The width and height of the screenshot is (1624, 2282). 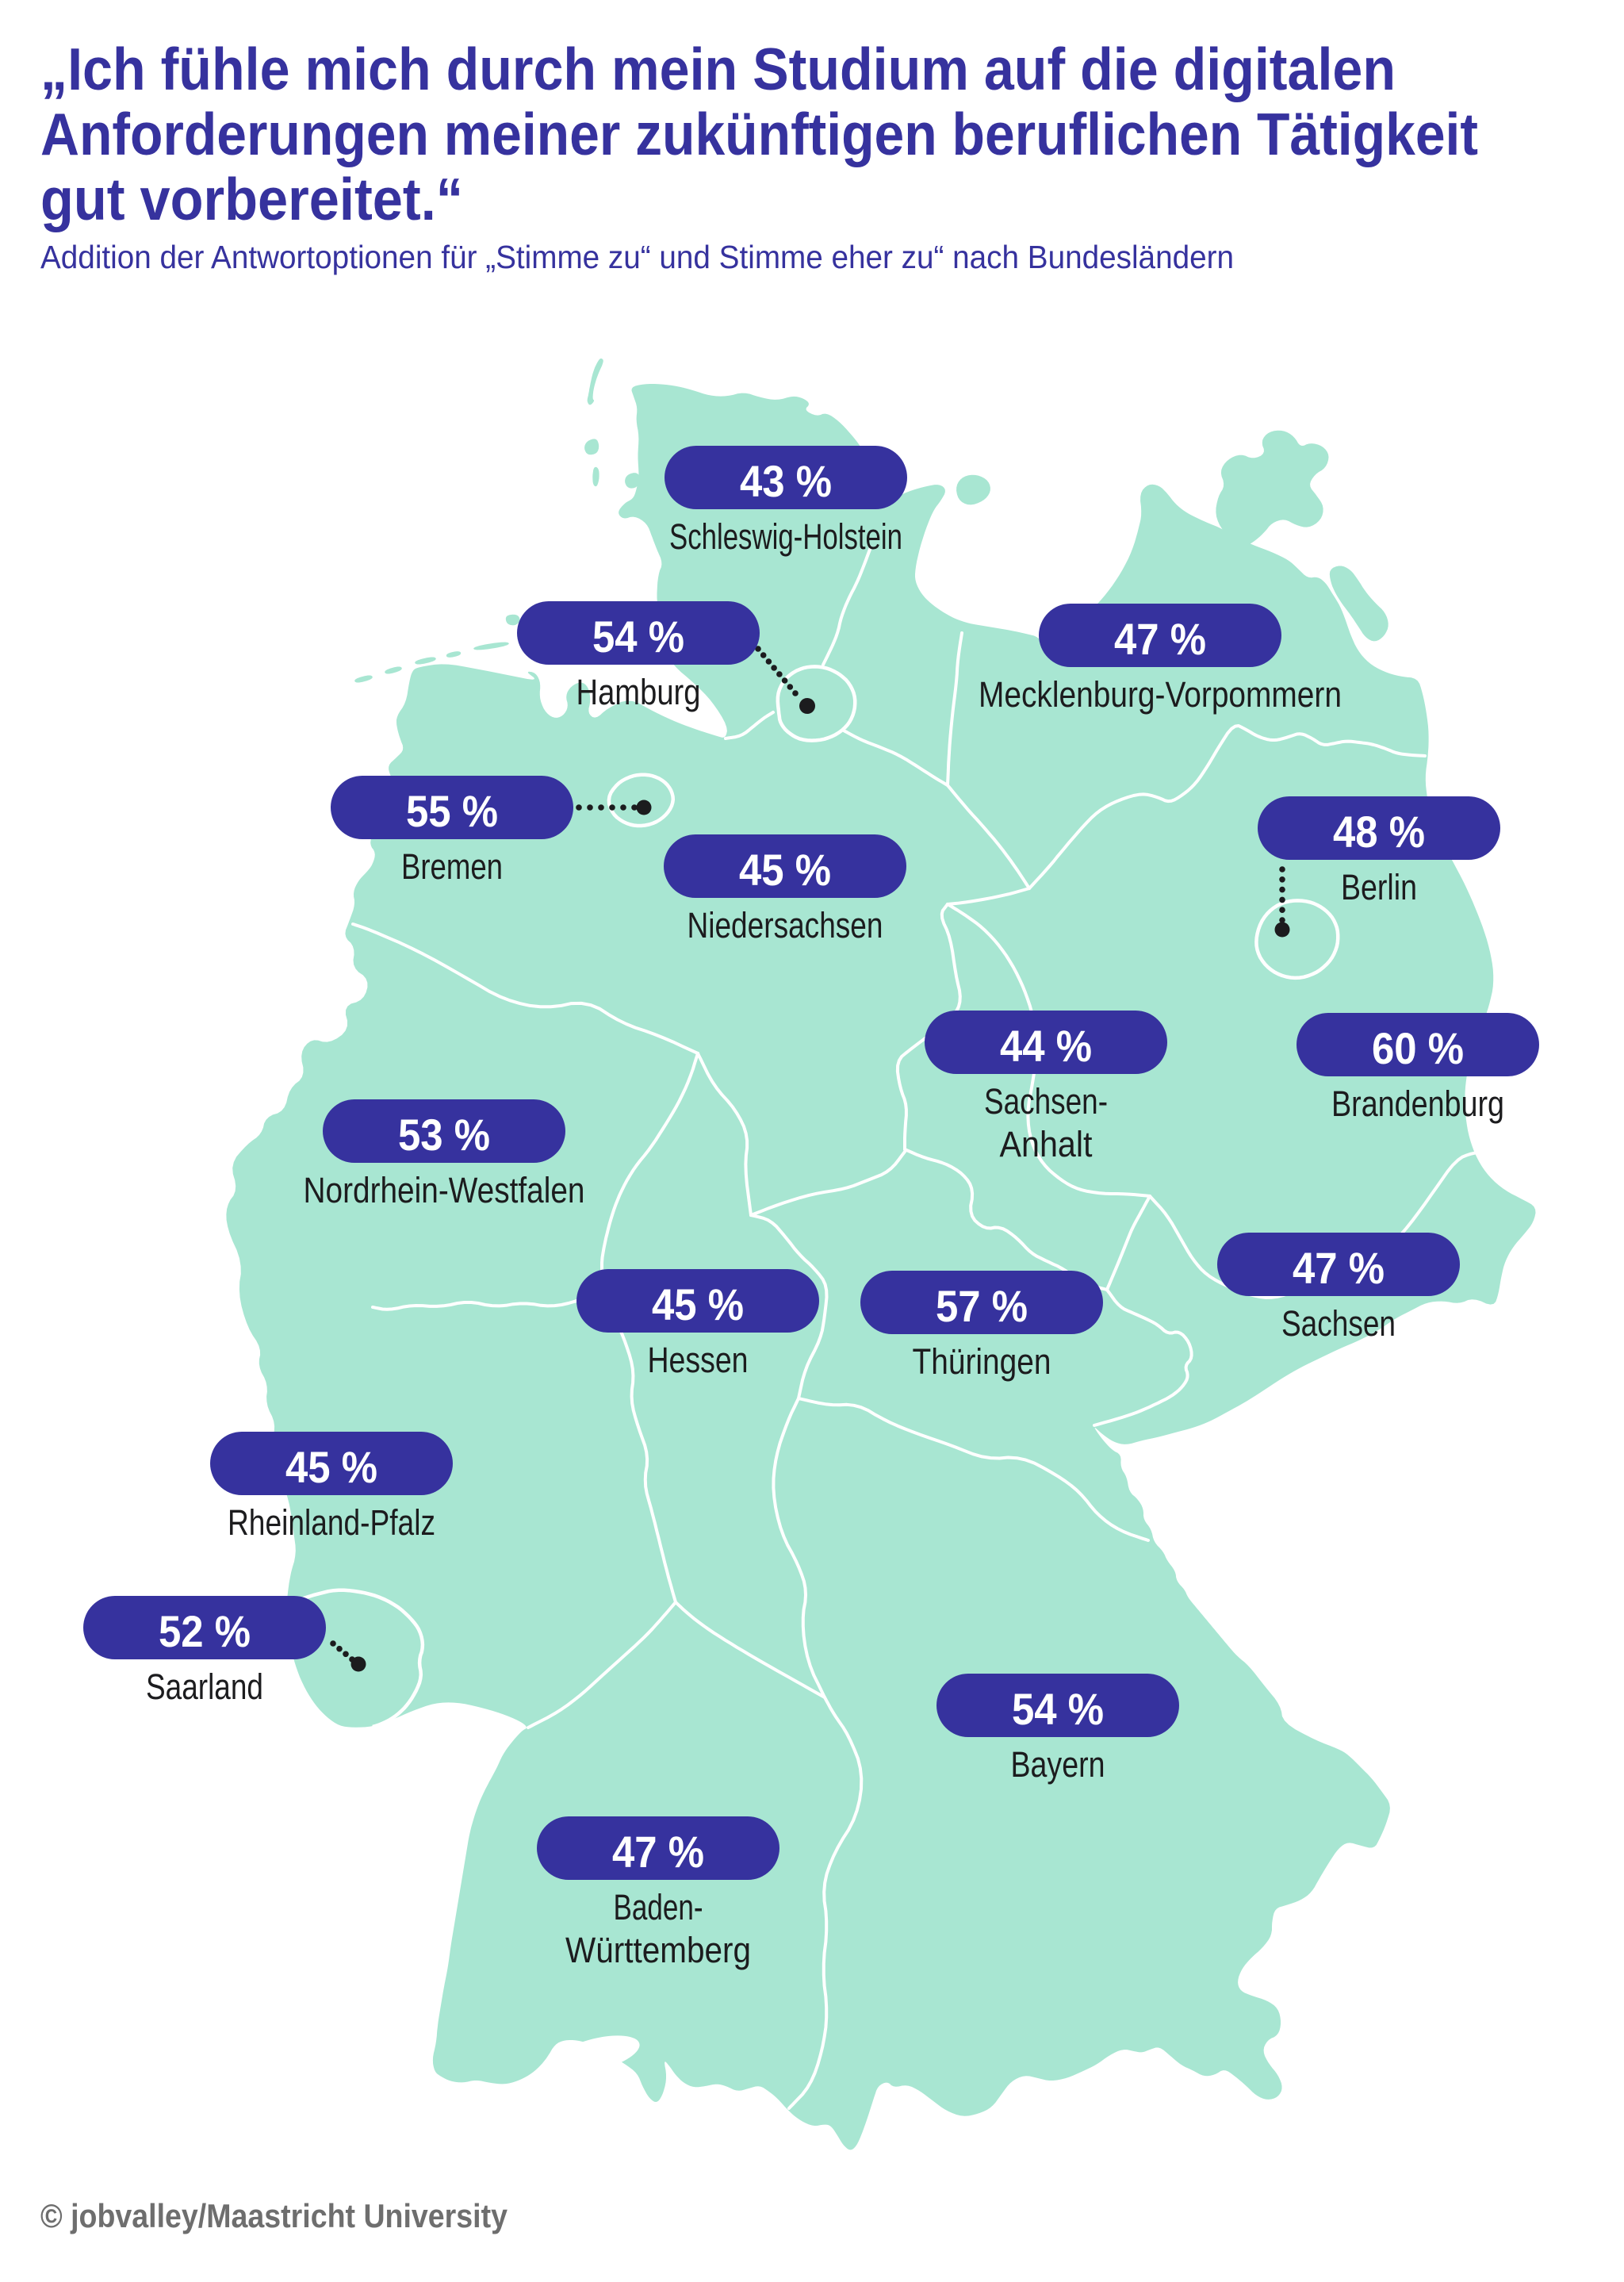 I want to click on svg-text: 57 %, so click(x=982, y=1306).